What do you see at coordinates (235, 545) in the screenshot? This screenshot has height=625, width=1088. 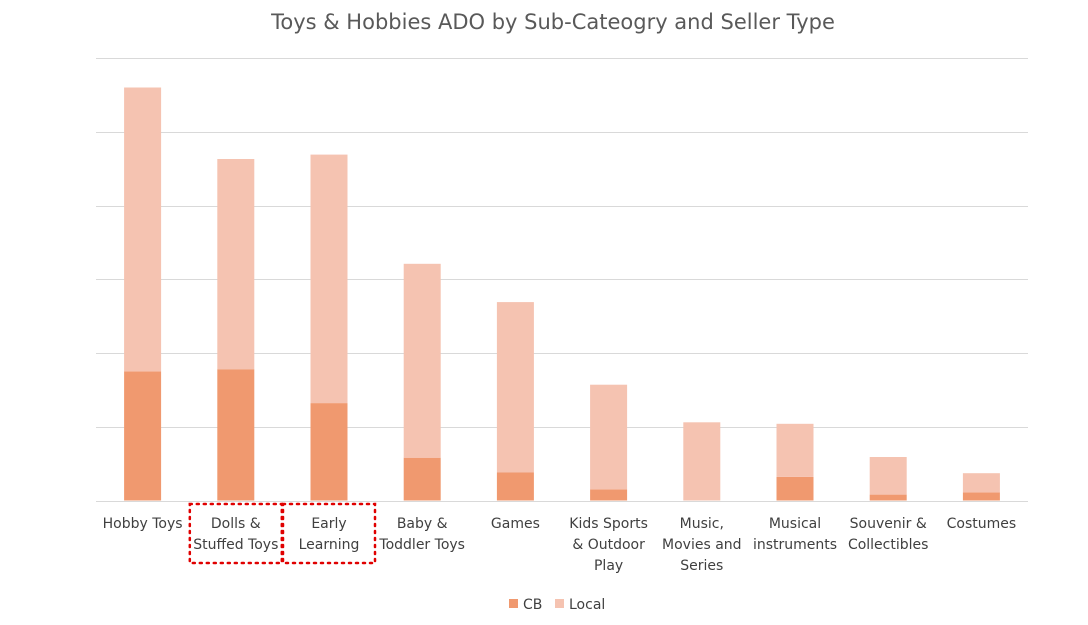 I see `x-tick-label-line: Stuffed Toys` at bounding box center [235, 545].